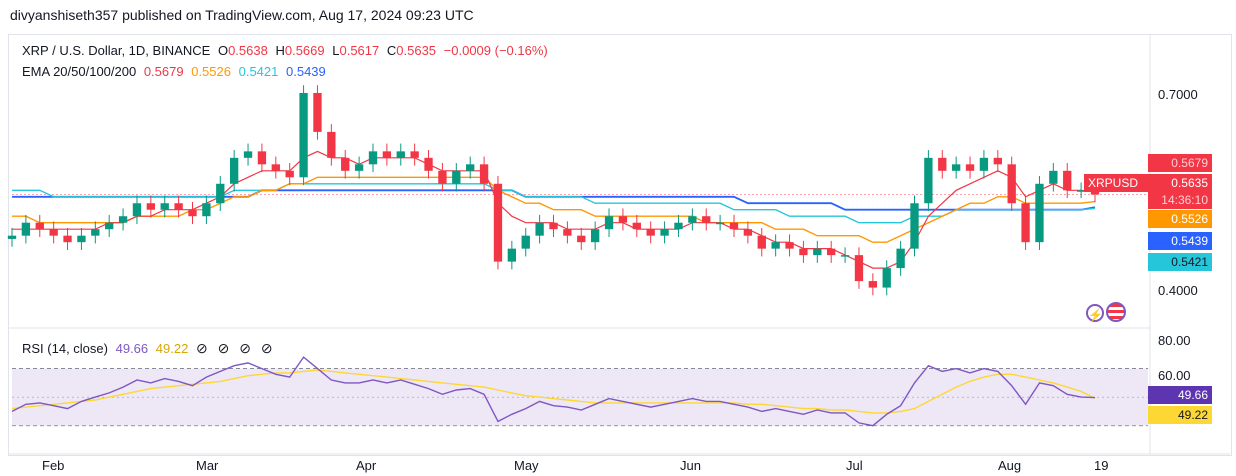 The width and height of the screenshot is (1236, 476). I want to click on rsi-tick-60: 60.00, so click(1174, 375).